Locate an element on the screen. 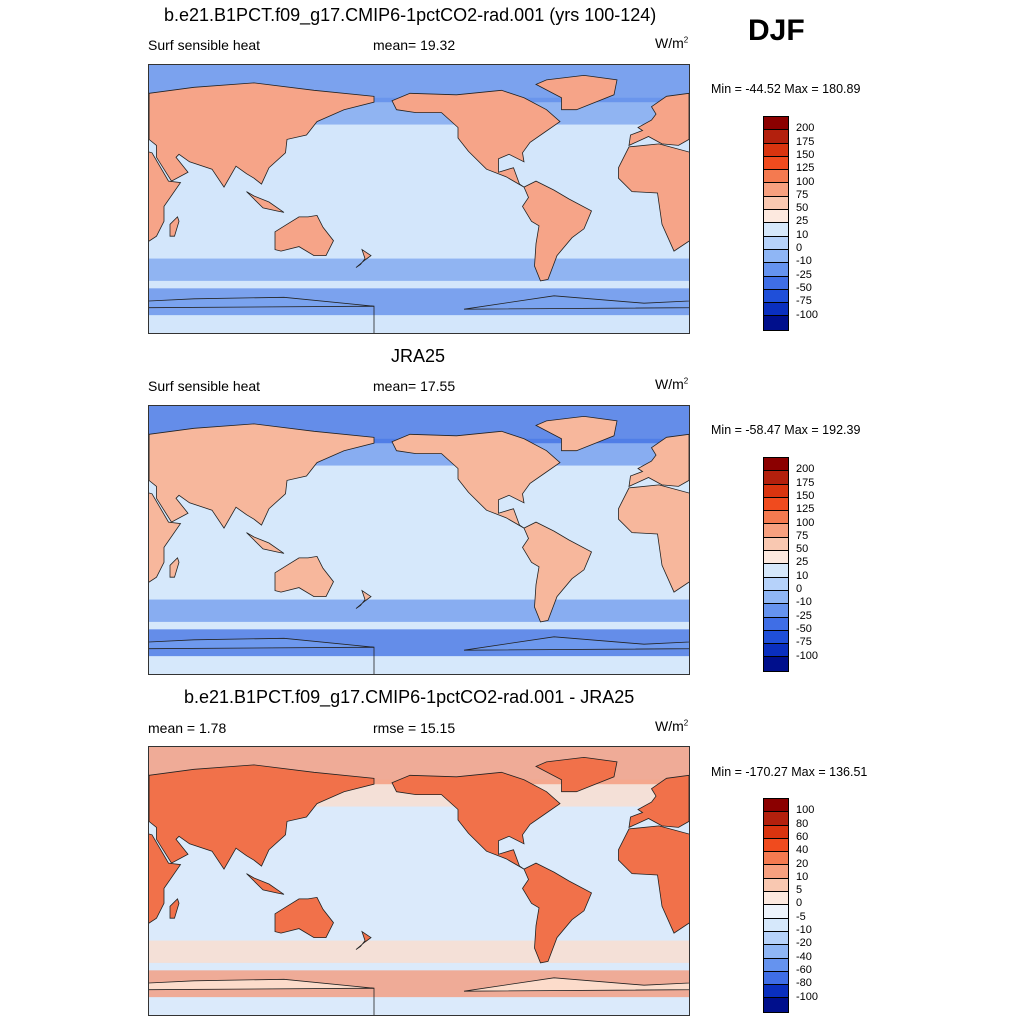 The width and height of the screenshot is (1024, 1024). colorbar-tick-label: -20 is located at coordinates (804, 943).